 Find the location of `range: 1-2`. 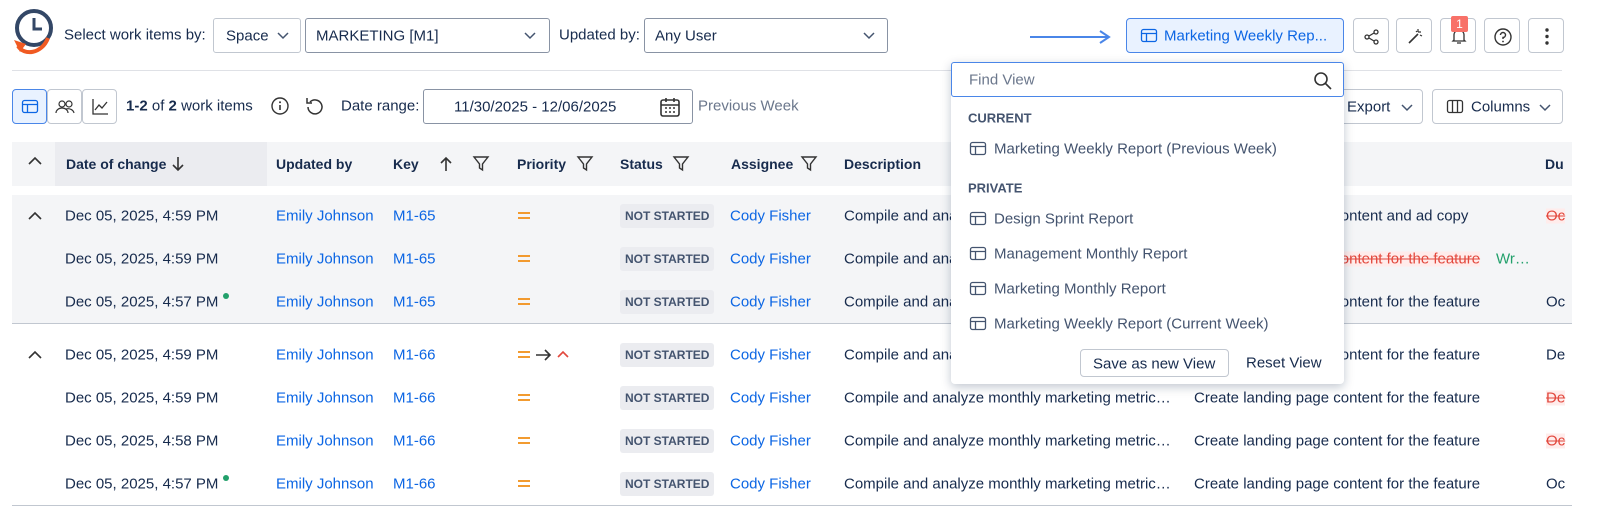

range: 1-2 is located at coordinates (137, 106).